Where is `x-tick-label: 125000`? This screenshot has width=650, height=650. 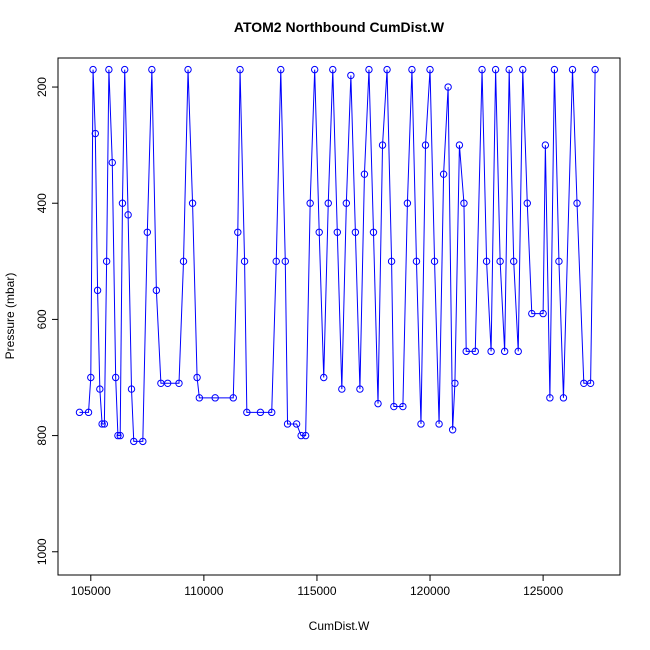
x-tick-label: 125000 is located at coordinates (543, 591).